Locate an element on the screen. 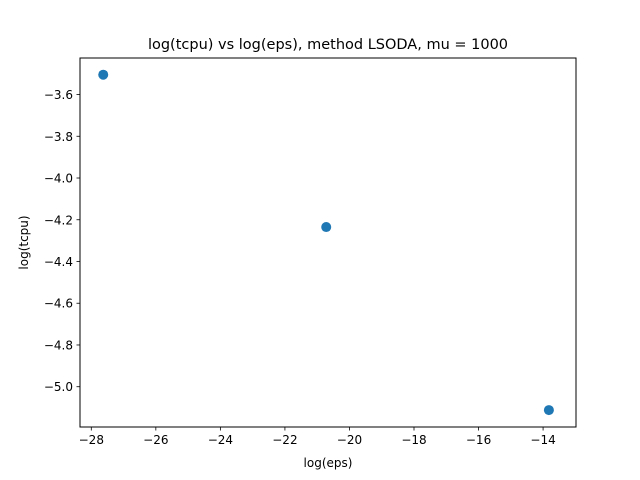 The width and height of the screenshot is (640, 480). y-tick-label: −5.0 is located at coordinates (58, 387).